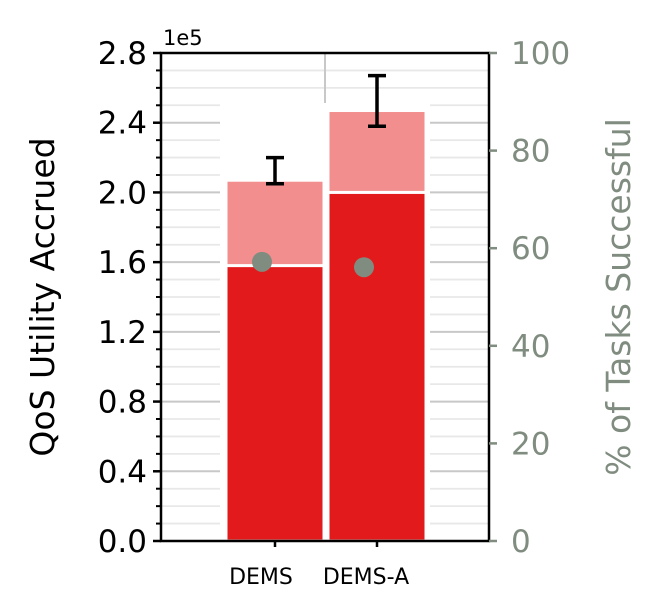 The height and width of the screenshot is (607, 664). I want to click on y-multiplier-label: 1e5, so click(183, 38).